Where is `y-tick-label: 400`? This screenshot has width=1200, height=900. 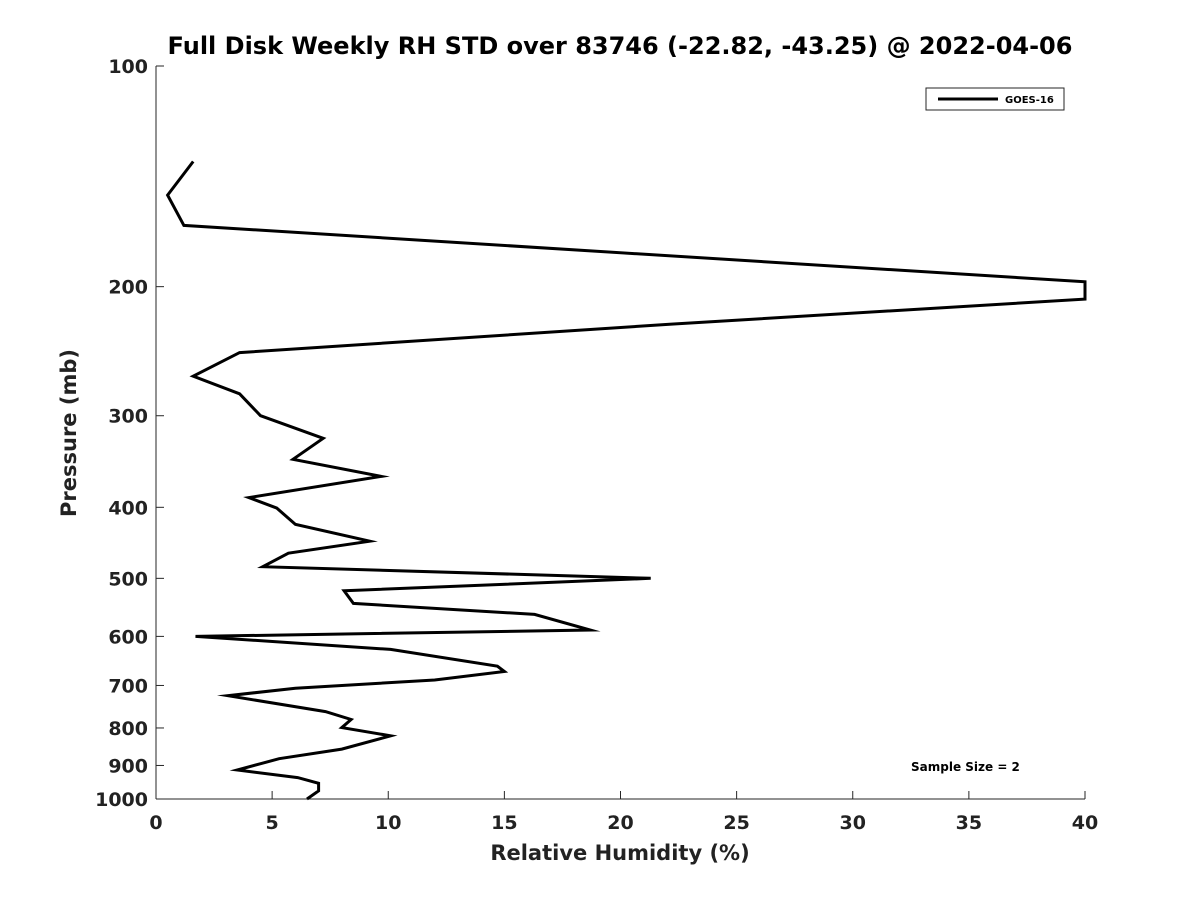
y-tick-label: 400 is located at coordinates (128, 508).